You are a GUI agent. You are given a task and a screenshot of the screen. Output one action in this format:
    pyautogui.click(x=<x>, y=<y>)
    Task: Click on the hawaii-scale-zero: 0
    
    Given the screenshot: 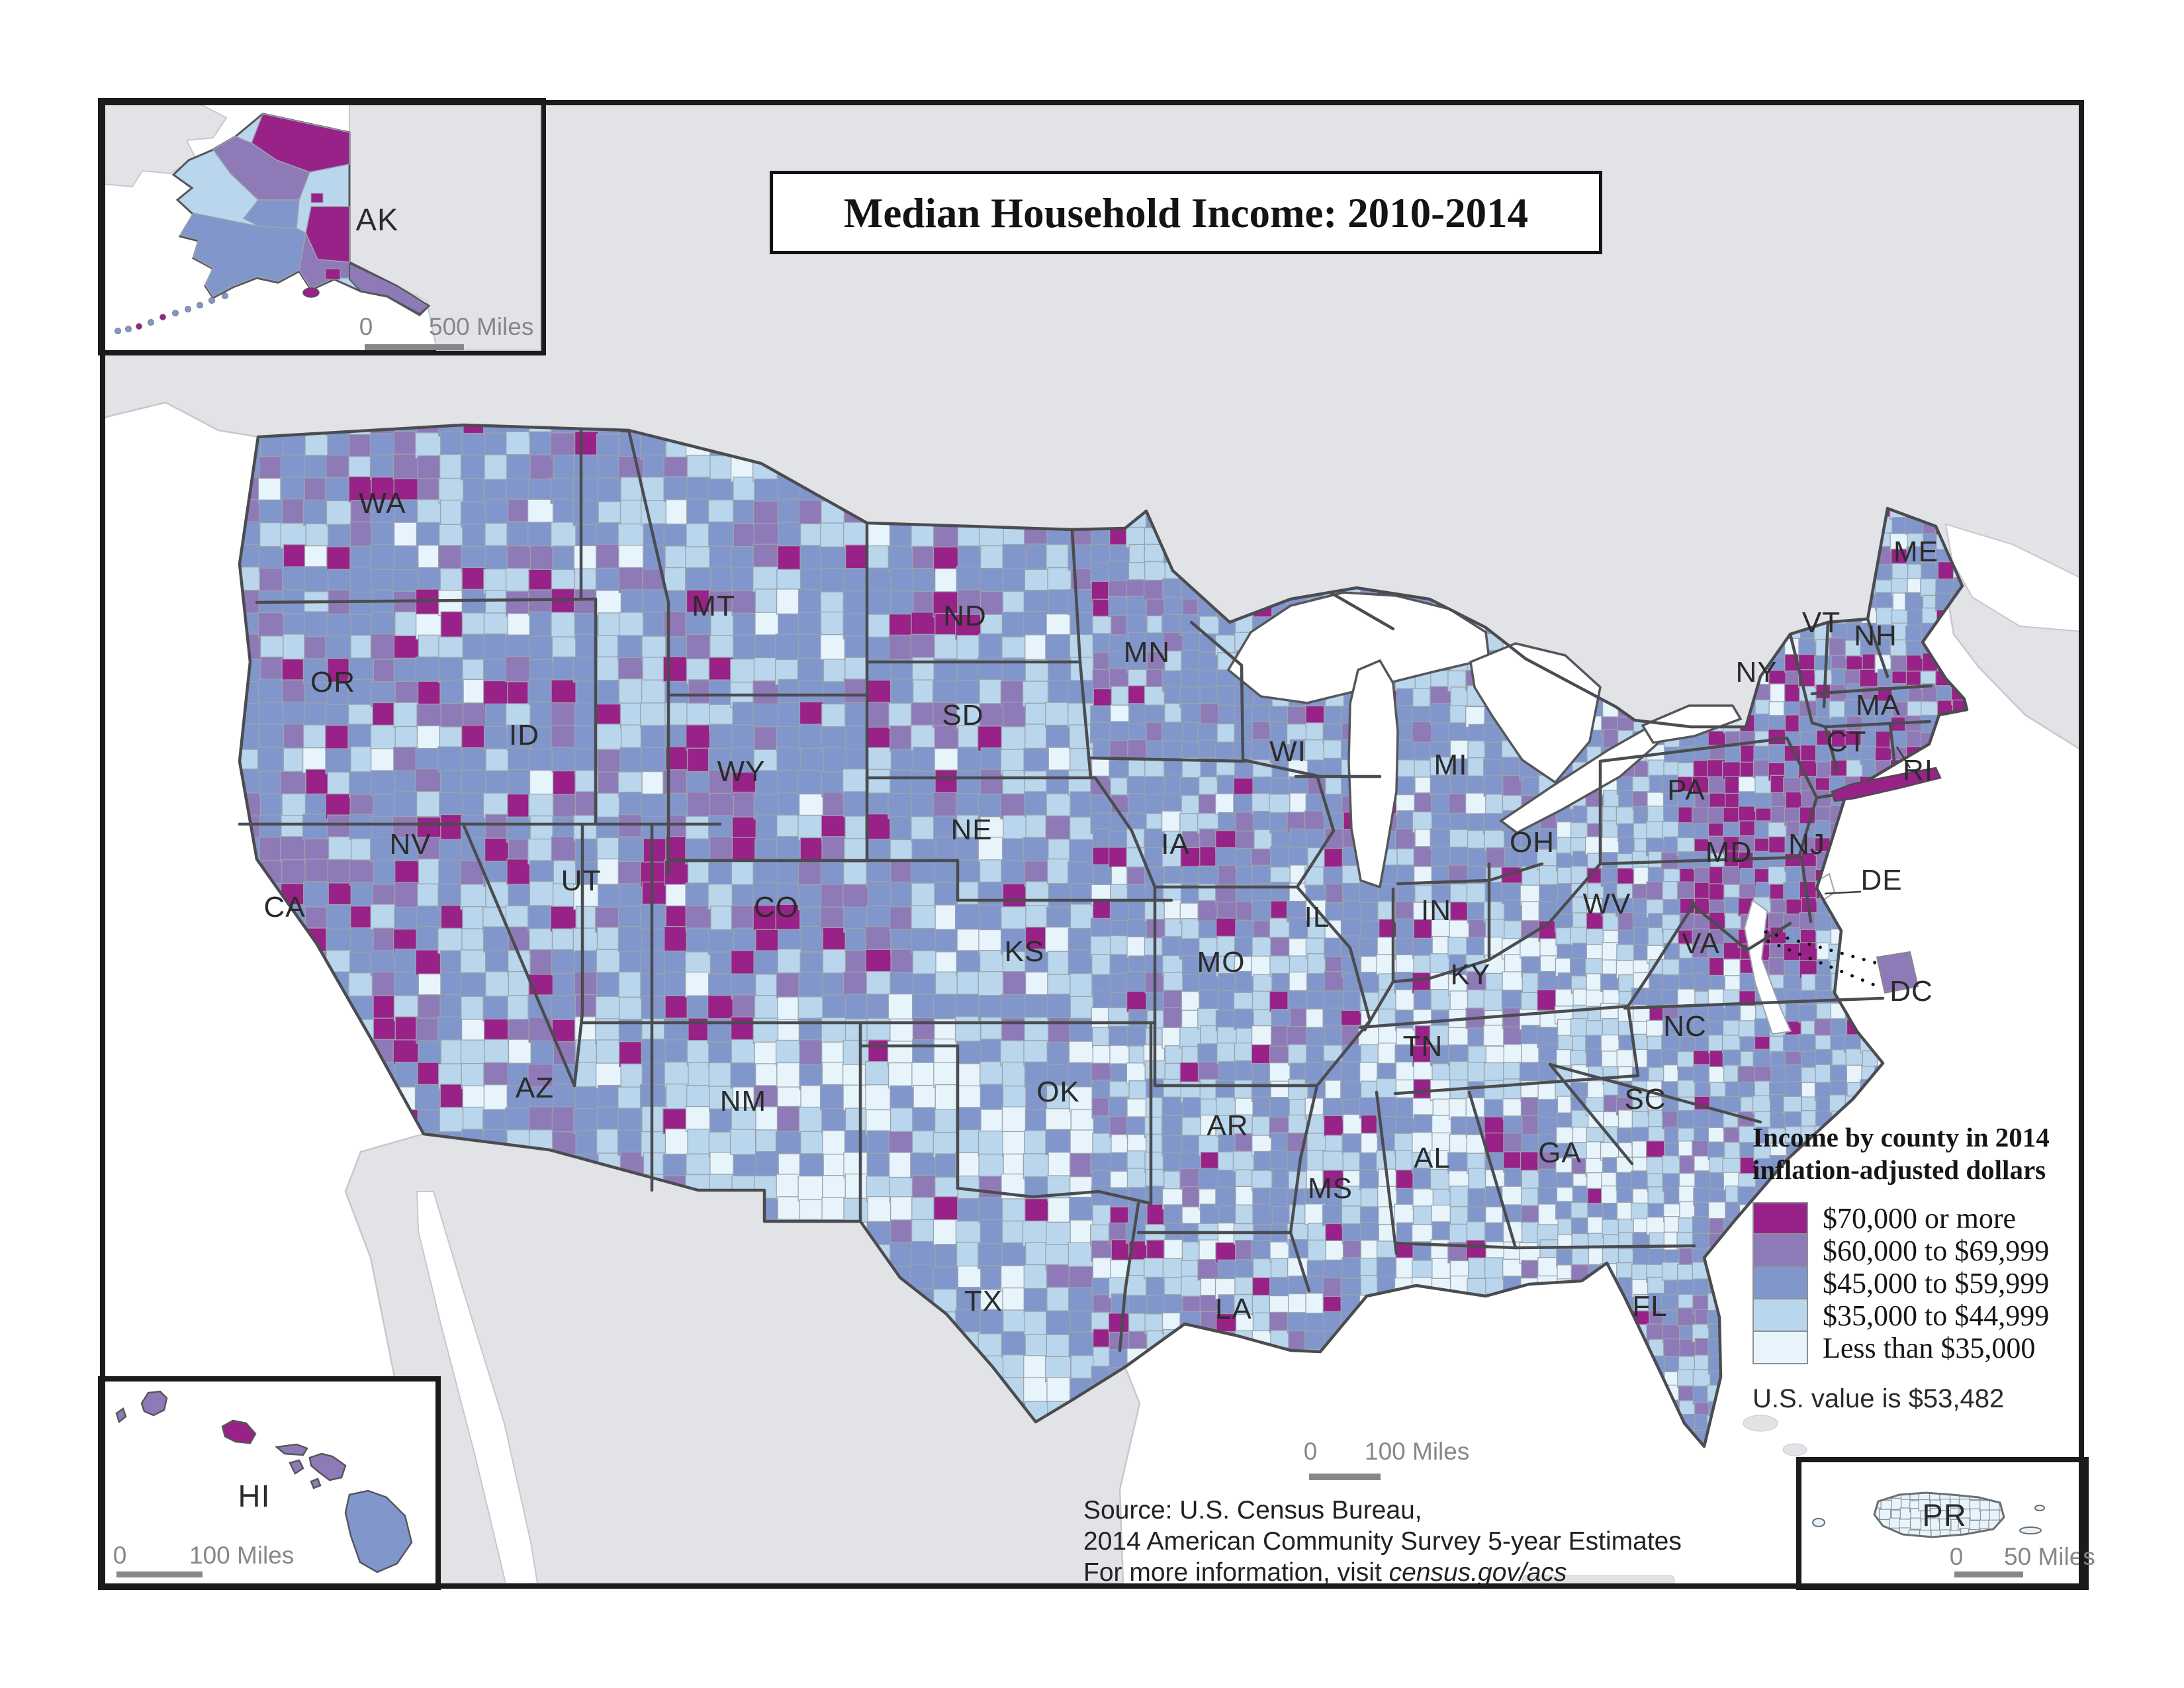 What is the action you would take?
    pyautogui.click(x=120, y=1555)
    